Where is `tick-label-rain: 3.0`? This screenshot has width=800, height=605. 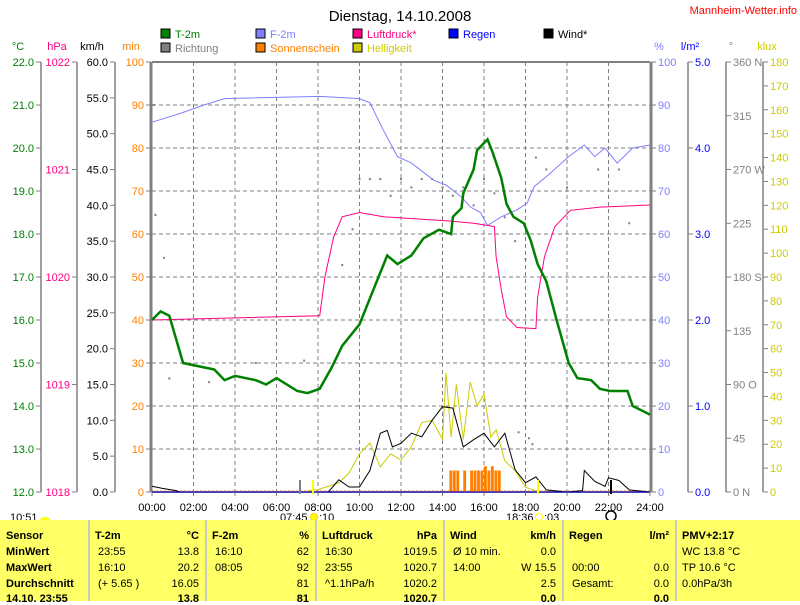
tick-label-rain: 3.0 is located at coordinates (702, 235).